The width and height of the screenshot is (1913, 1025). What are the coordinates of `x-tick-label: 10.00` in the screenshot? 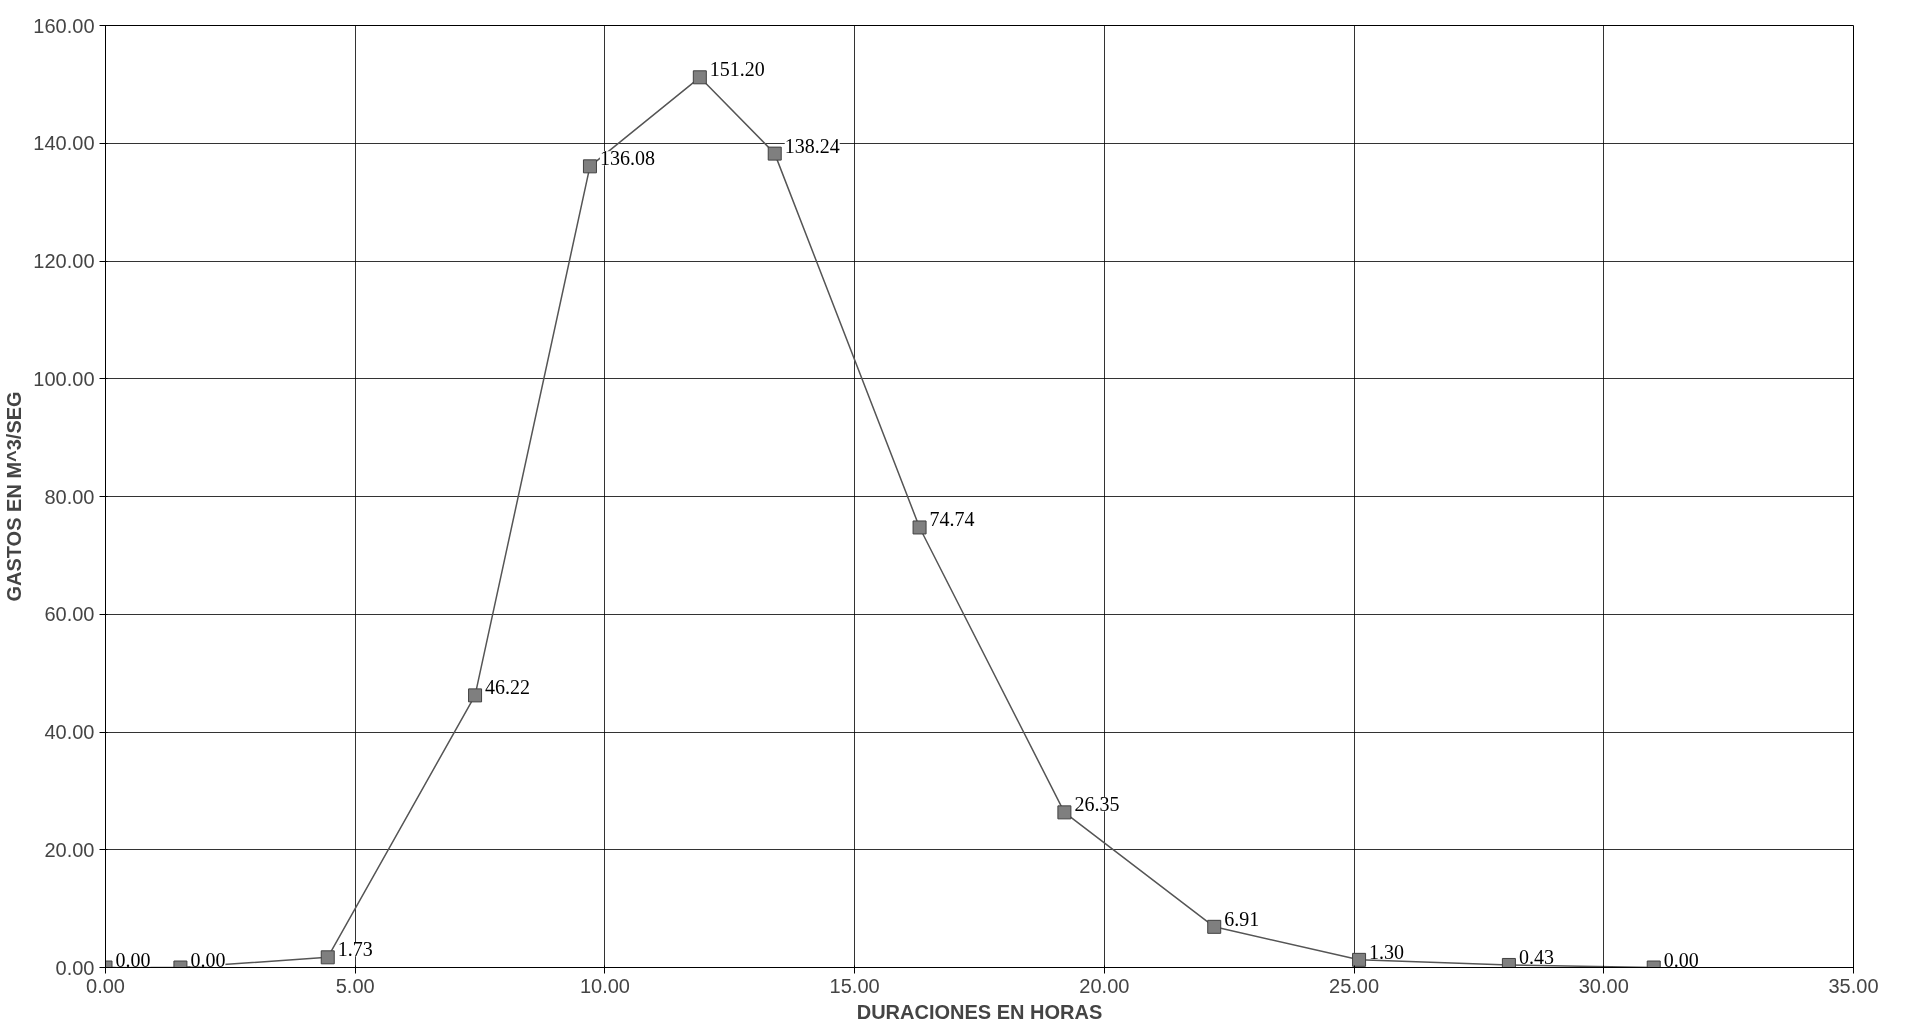 It's located at (604, 985).